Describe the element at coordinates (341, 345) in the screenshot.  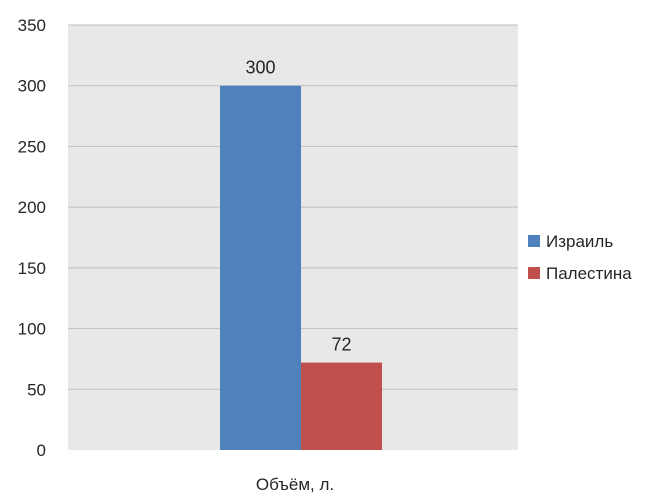
I see `data-label: 72` at that location.